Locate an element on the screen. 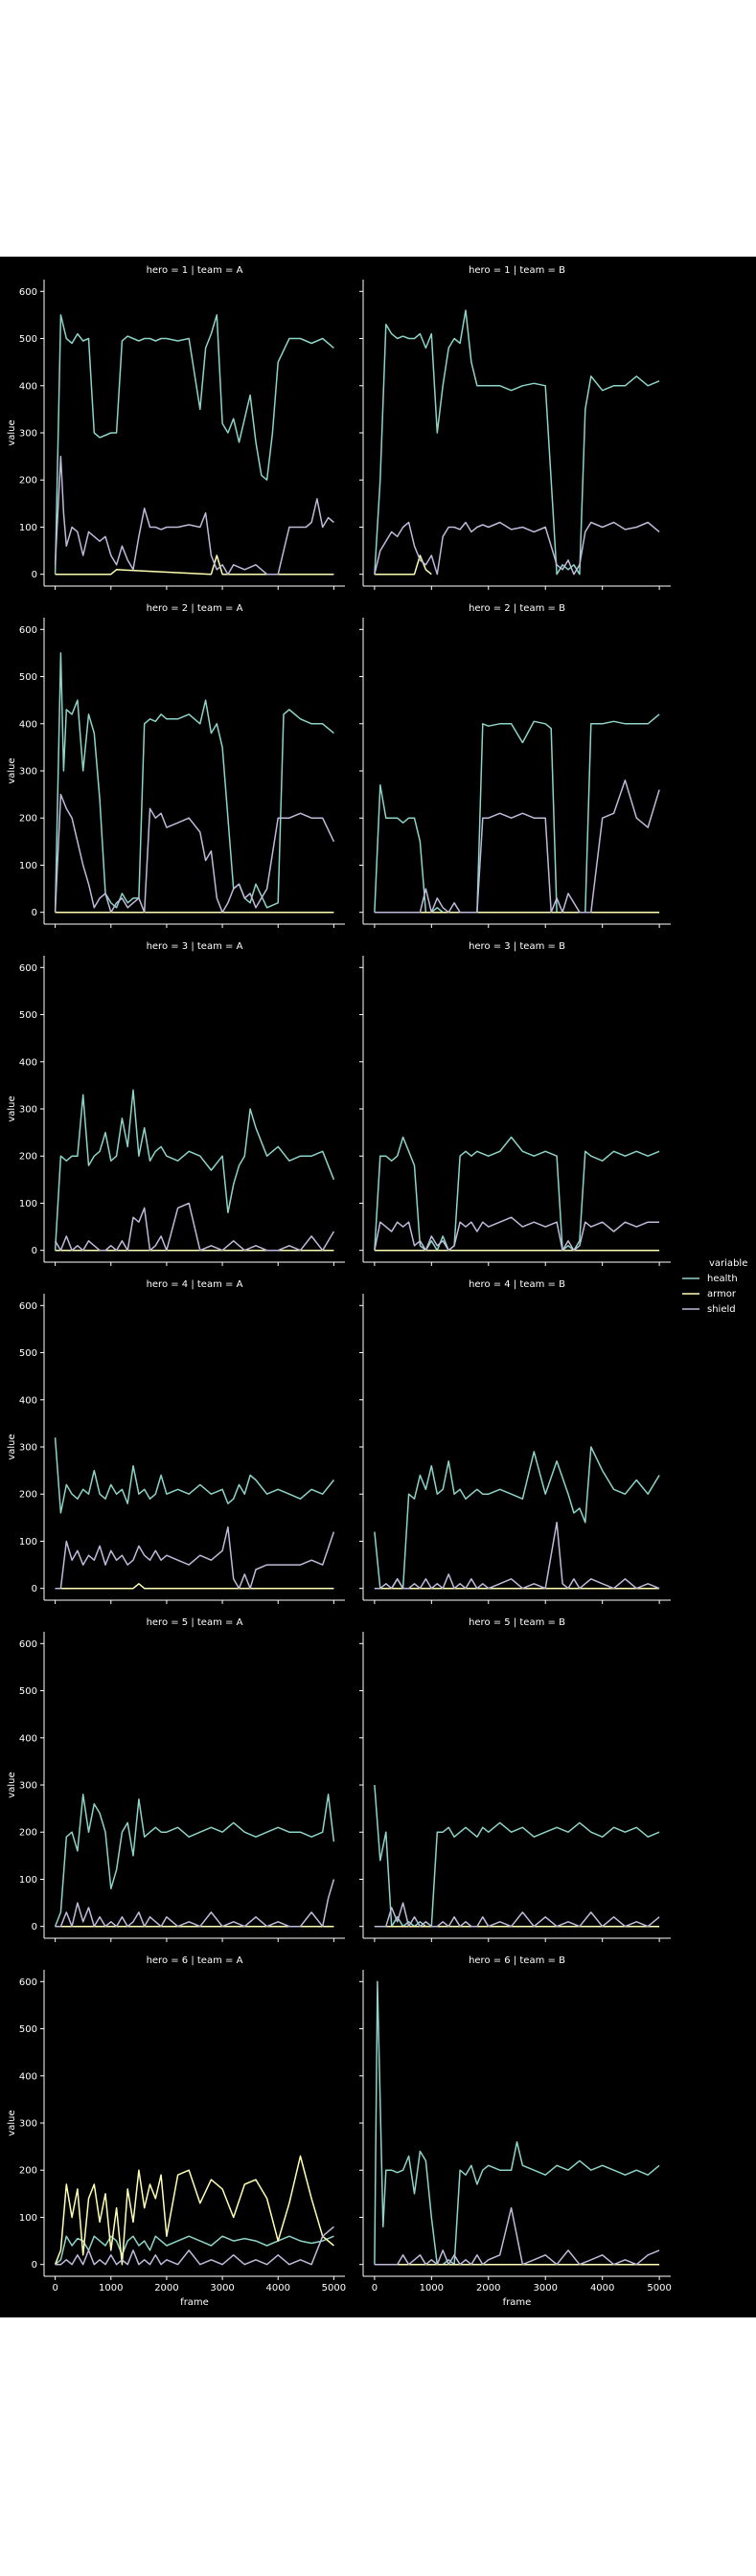 The height and width of the screenshot is (2576, 756). panel-2-B-health-line is located at coordinates (517, 813).